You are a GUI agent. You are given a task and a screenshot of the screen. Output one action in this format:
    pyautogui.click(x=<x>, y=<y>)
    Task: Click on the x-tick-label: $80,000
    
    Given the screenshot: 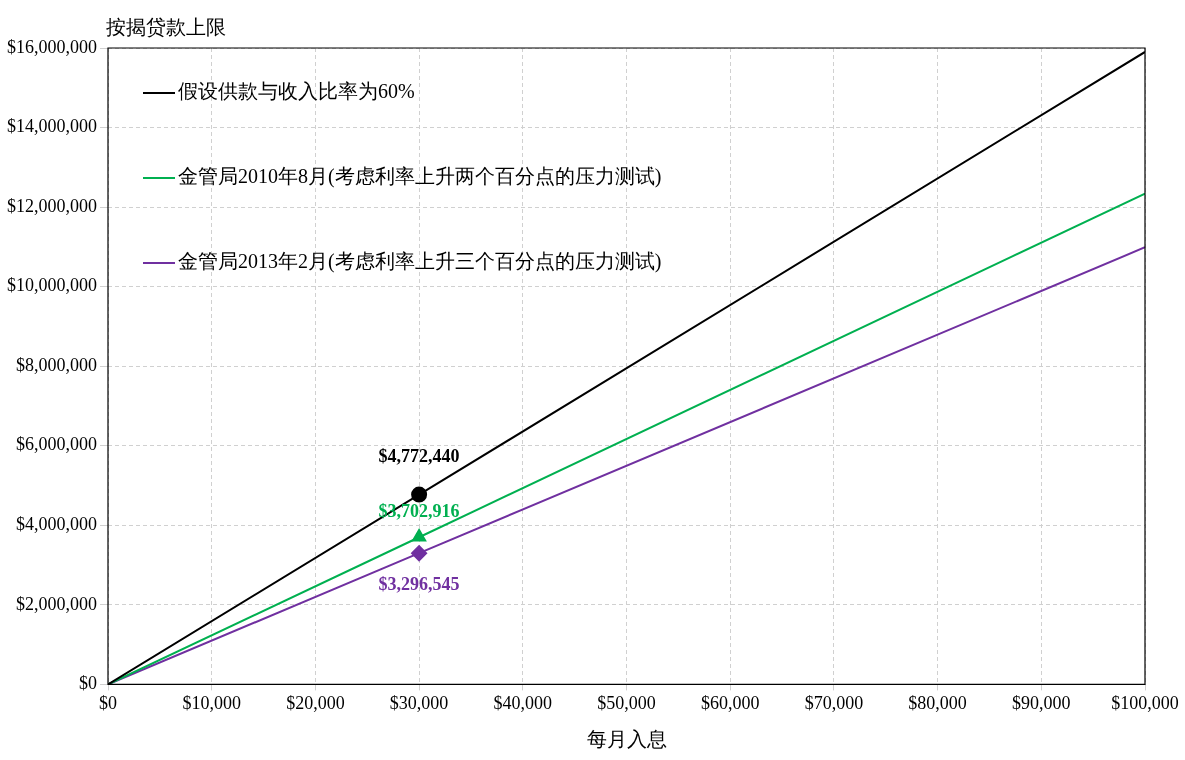 What is the action you would take?
    pyautogui.click(x=937, y=702)
    